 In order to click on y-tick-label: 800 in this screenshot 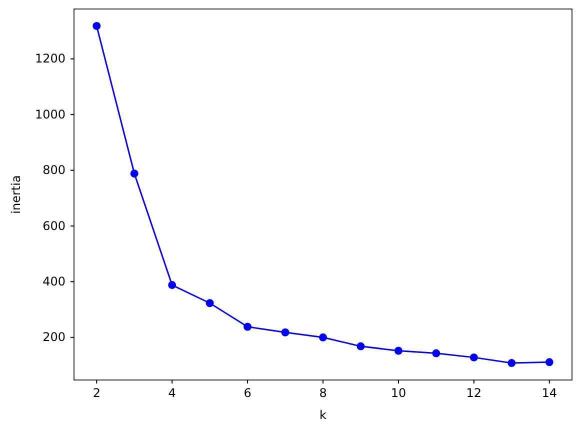, I will do `click(54, 170)`.